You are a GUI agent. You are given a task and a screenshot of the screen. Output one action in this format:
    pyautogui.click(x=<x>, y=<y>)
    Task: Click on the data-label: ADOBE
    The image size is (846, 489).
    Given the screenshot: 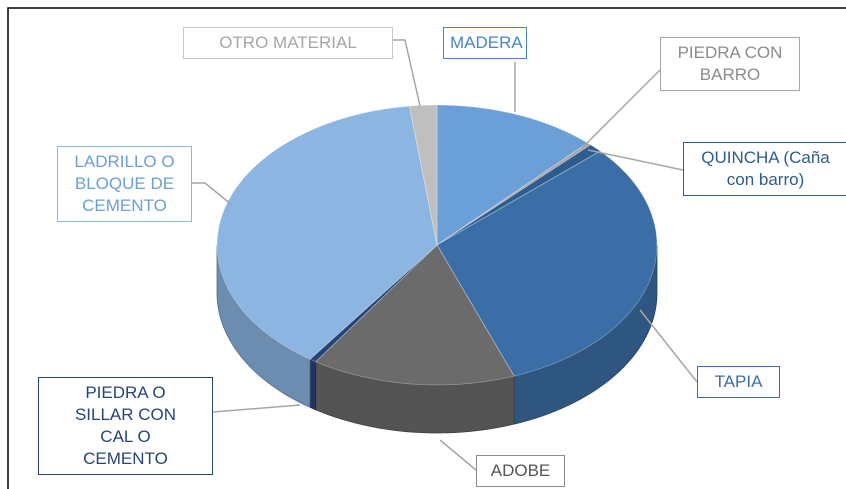 What is the action you would take?
    pyautogui.click(x=520, y=471)
    